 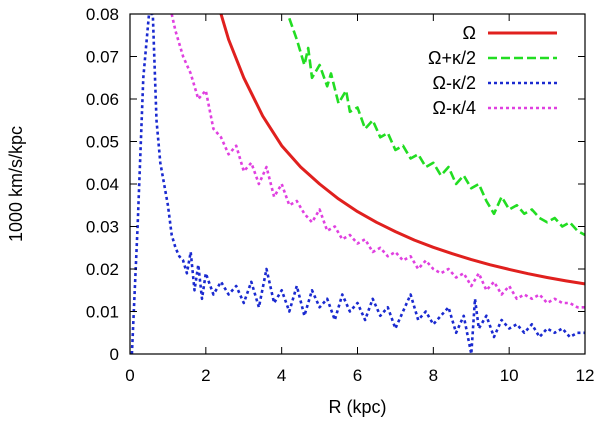 What do you see at coordinates (129, 375) in the screenshot?
I see `x-tick-label: 0` at bounding box center [129, 375].